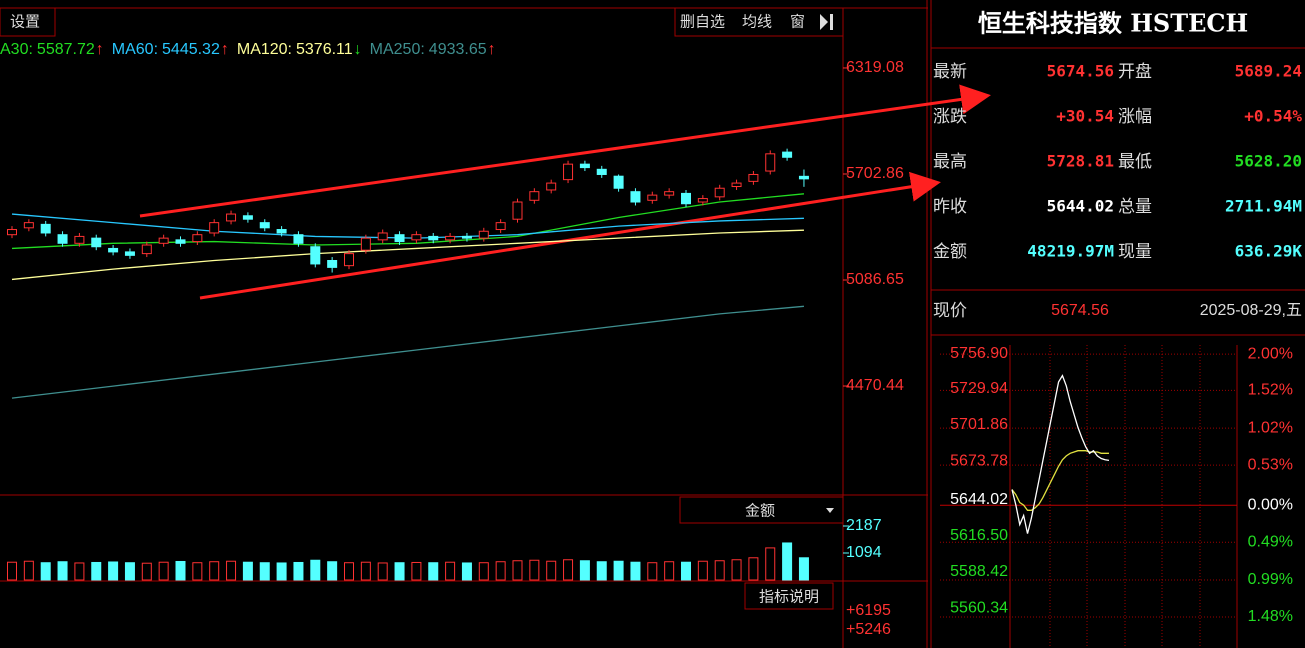  What do you see at coordinates (760, 511) in the screenshot?
I see `volume-selector: 金额` at bounding box center [760, 511].